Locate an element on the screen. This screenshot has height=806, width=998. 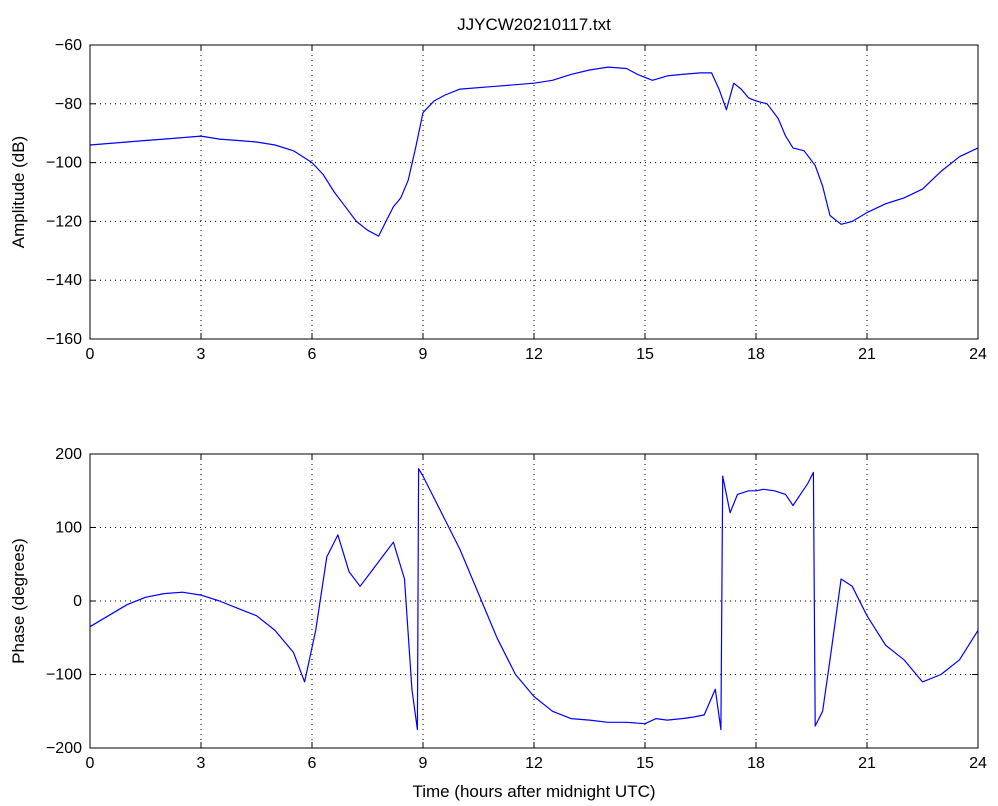
phase-x-tick-label: 9 is located at coordinates (423, 763).